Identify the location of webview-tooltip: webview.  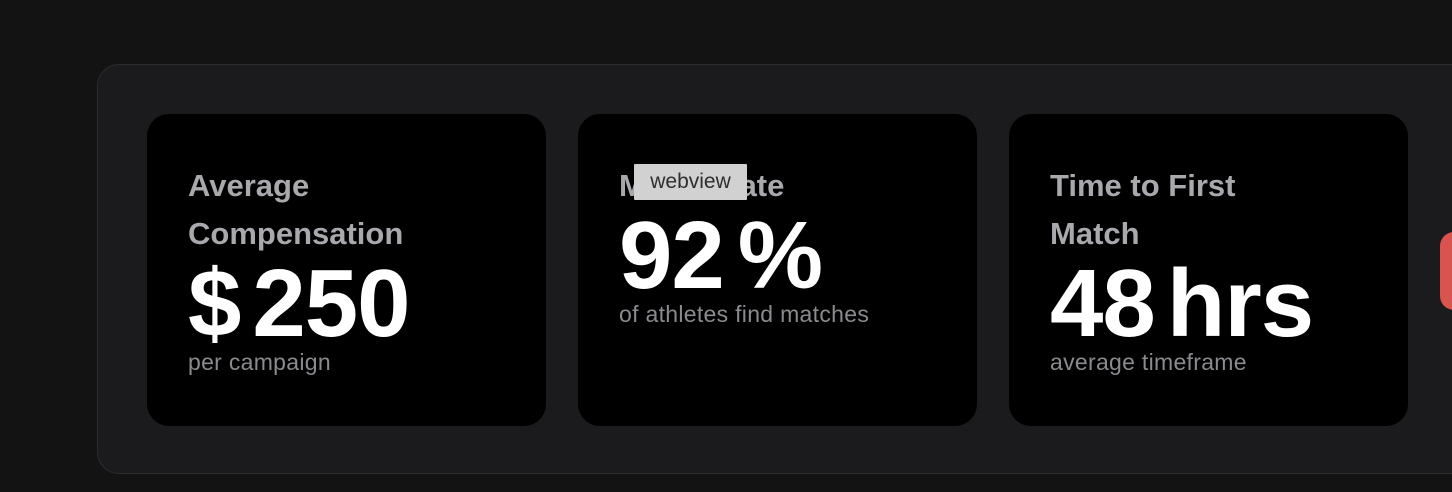
(690, 182).